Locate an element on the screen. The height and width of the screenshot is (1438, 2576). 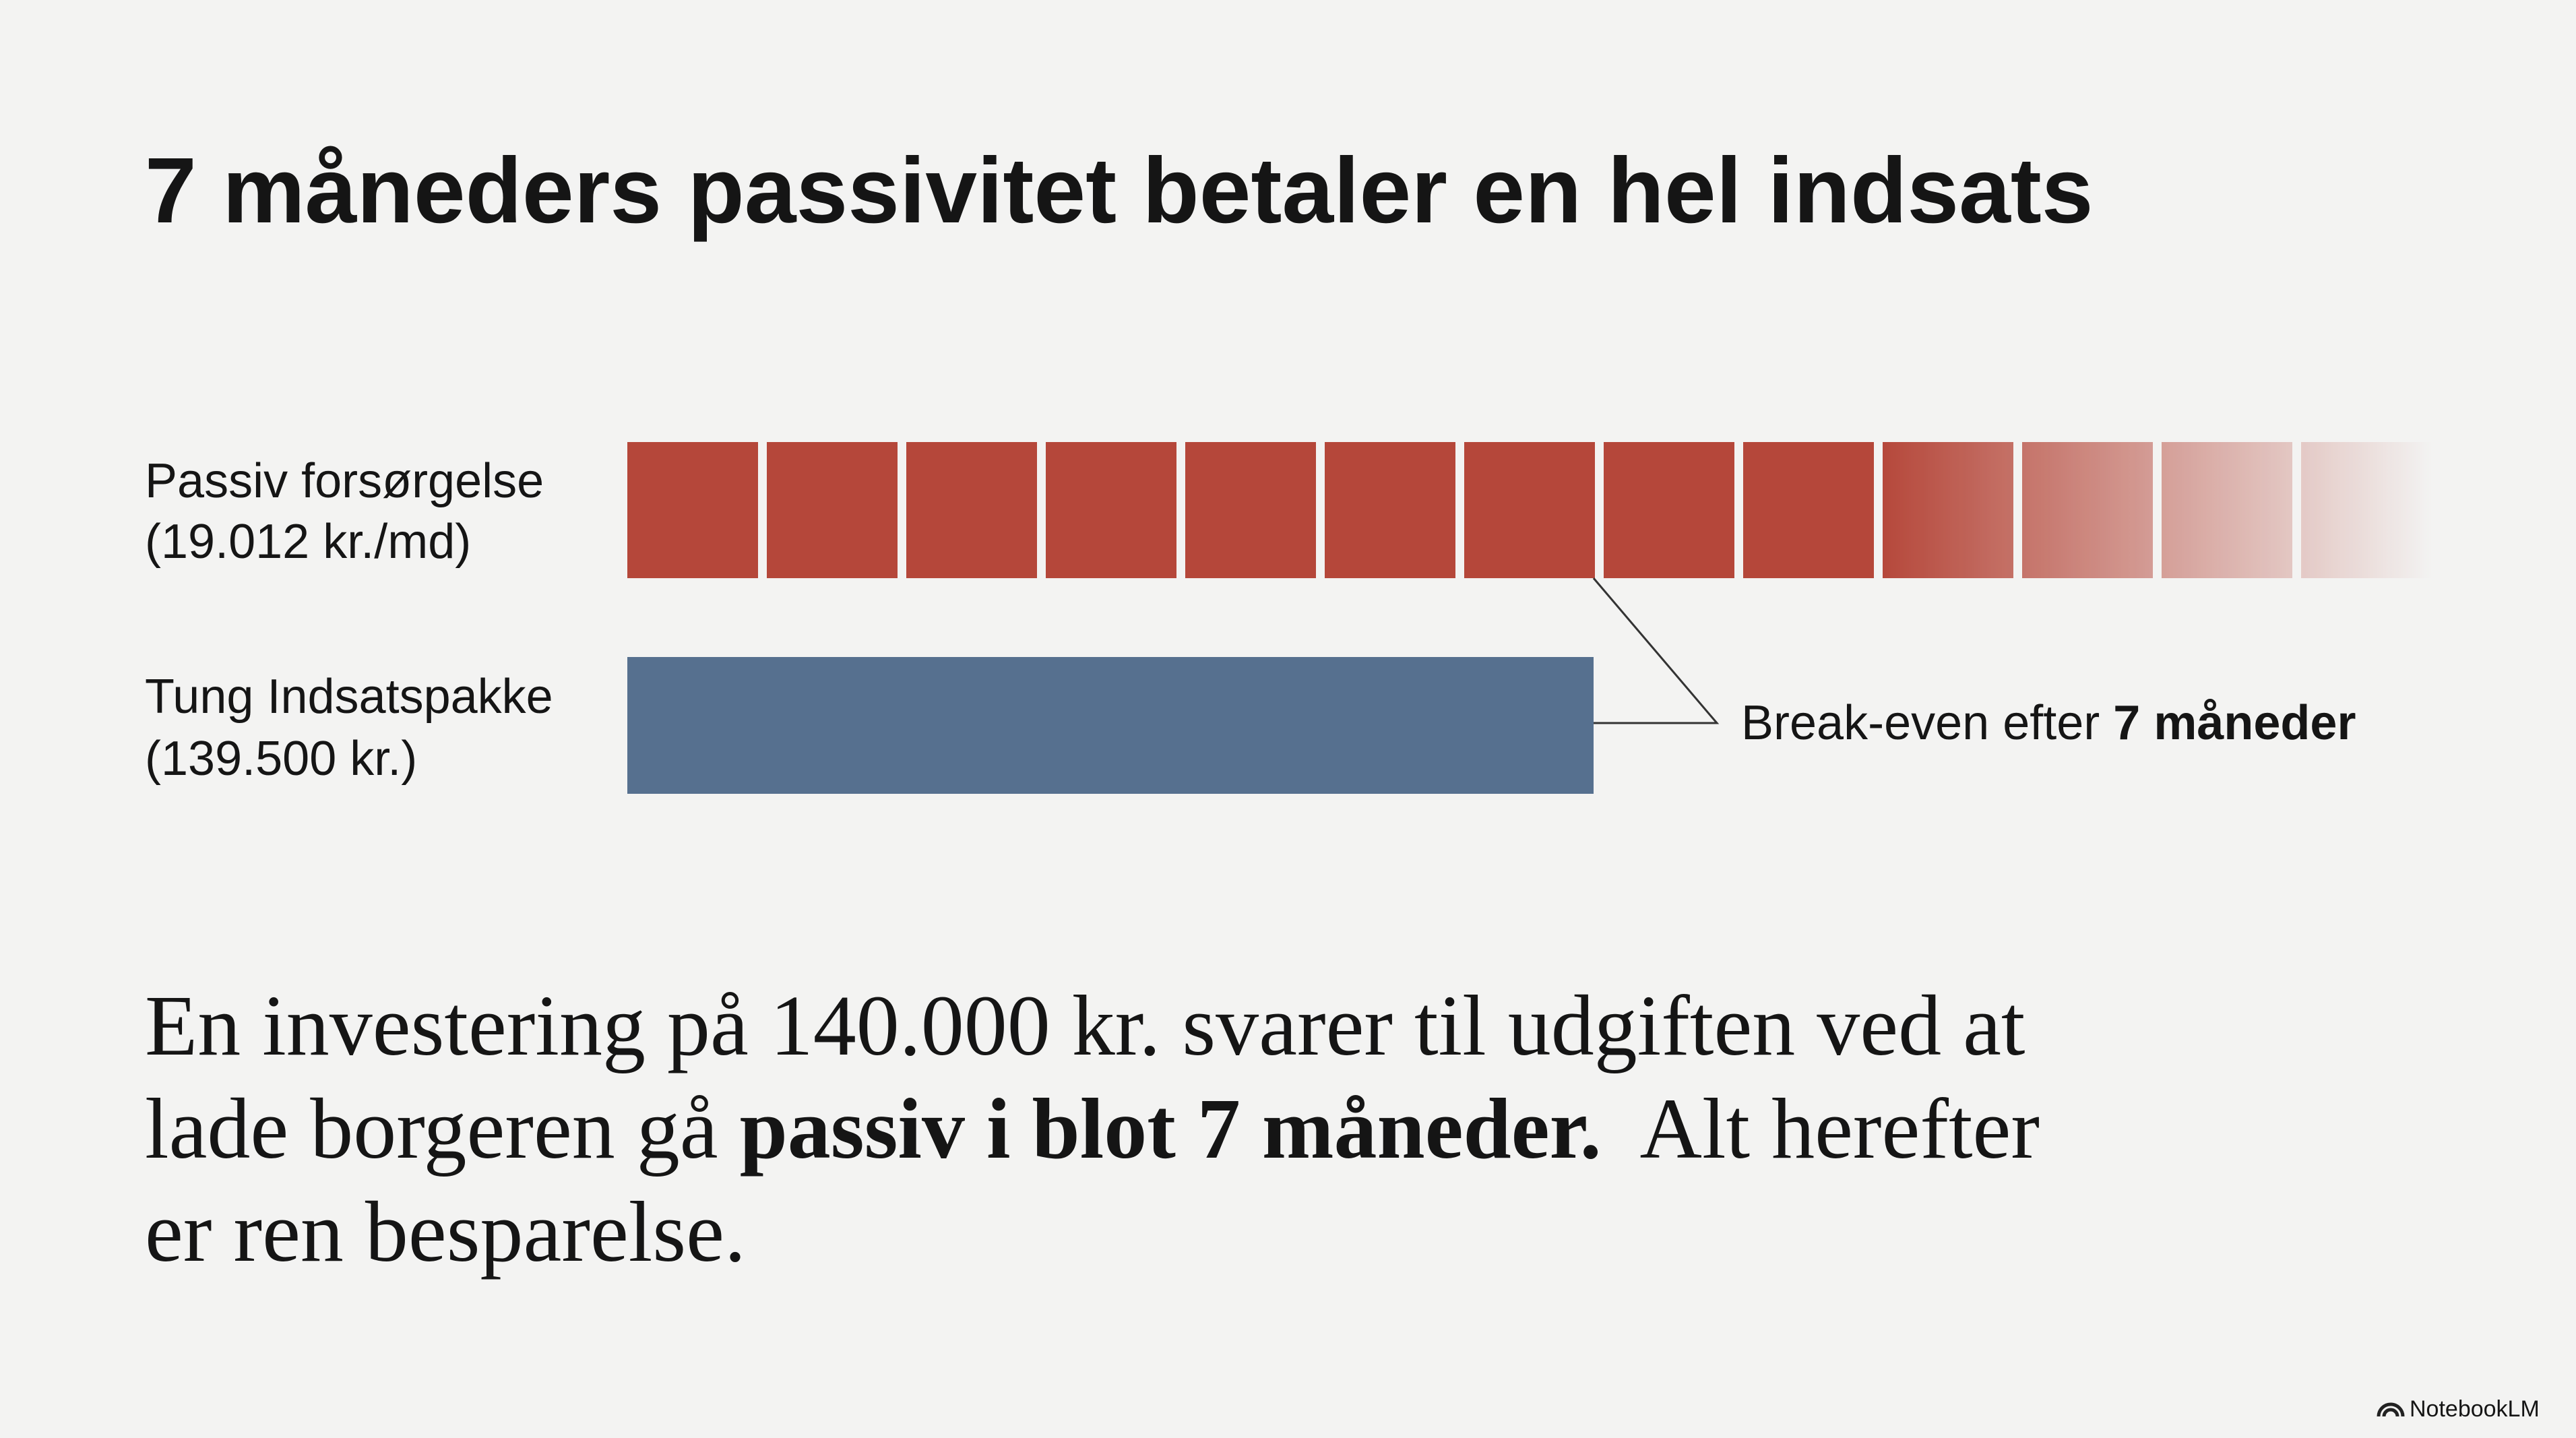
annotation-emphasis: 7 måneder is located at coordinates (2234, 723).